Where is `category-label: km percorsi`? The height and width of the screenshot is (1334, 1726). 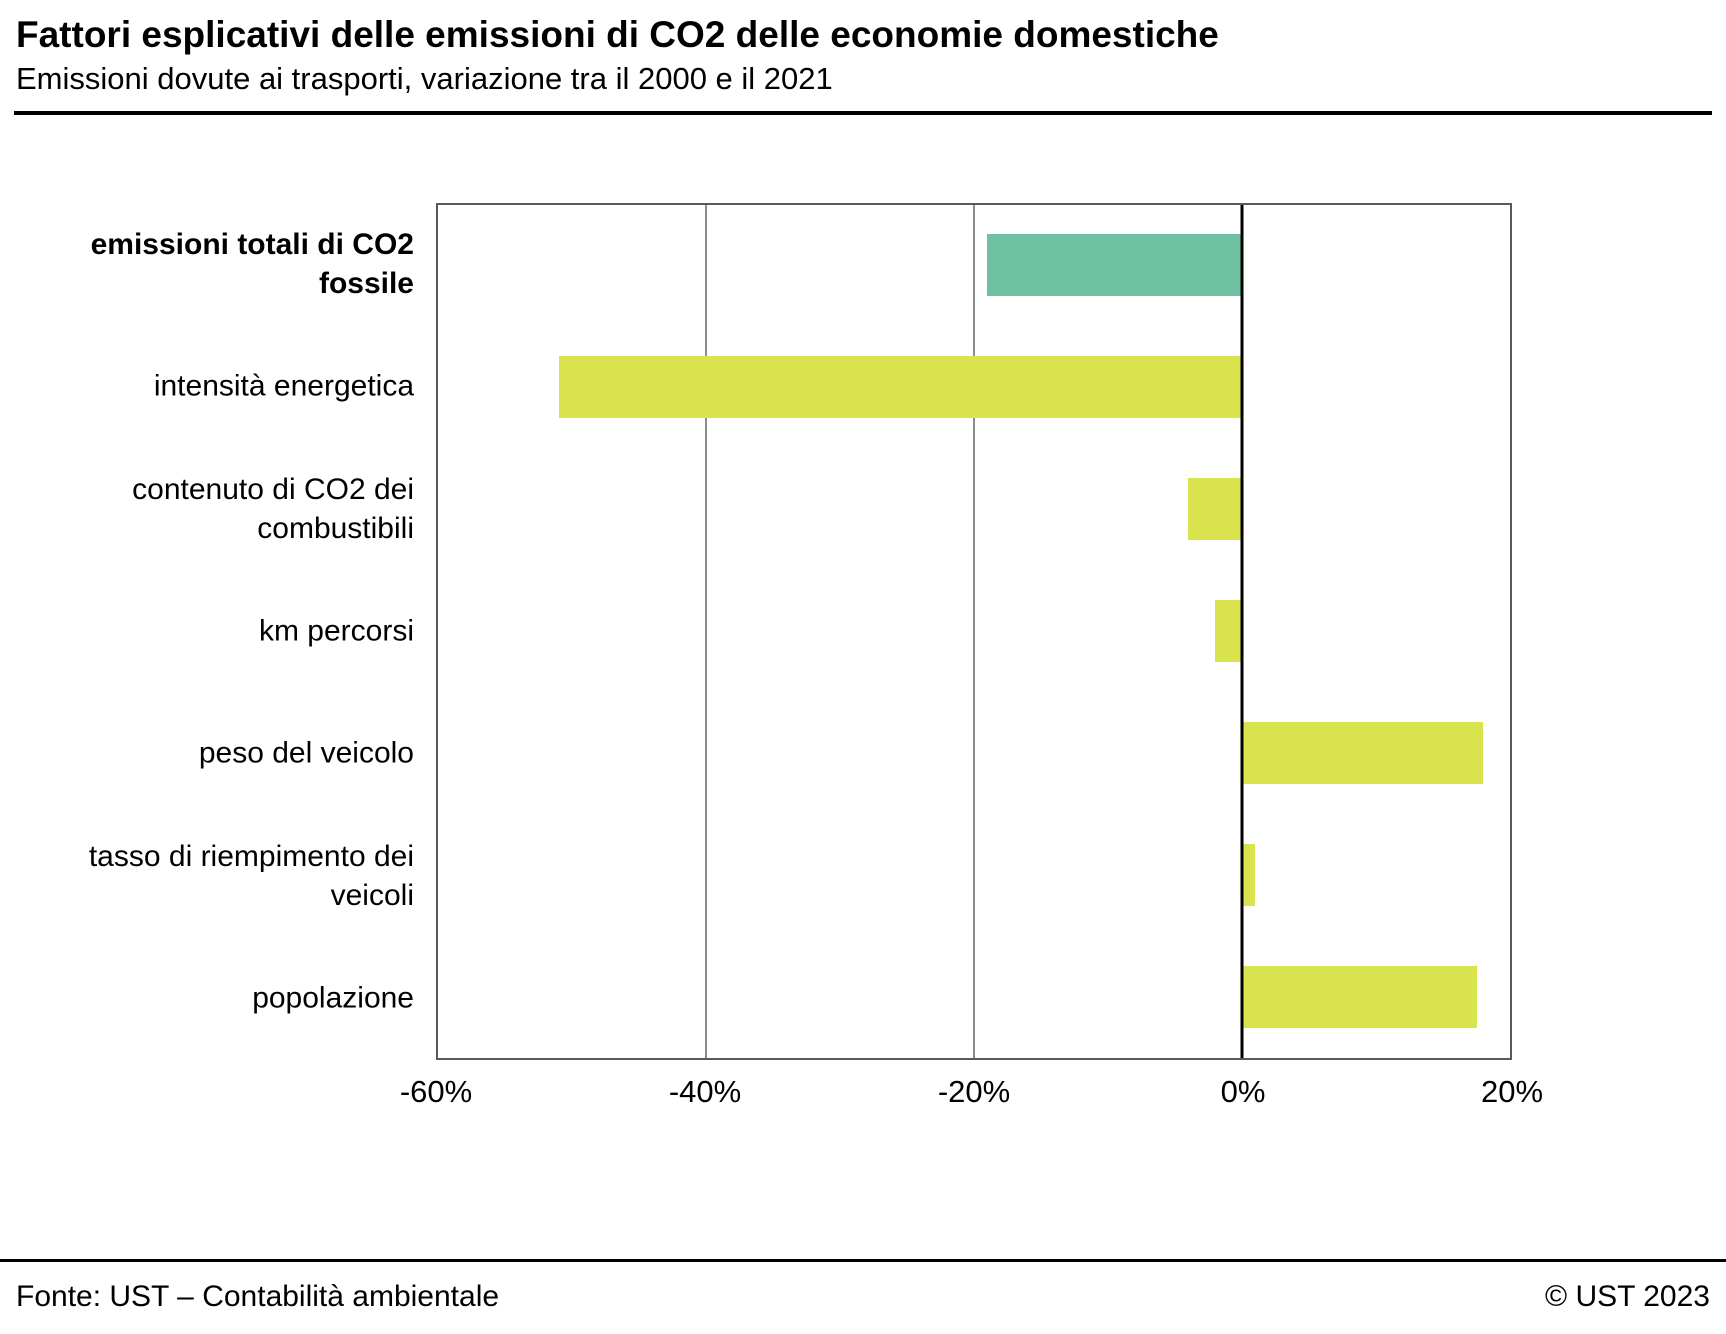
category-label: km percorsi is located at coordinates (336, 631).